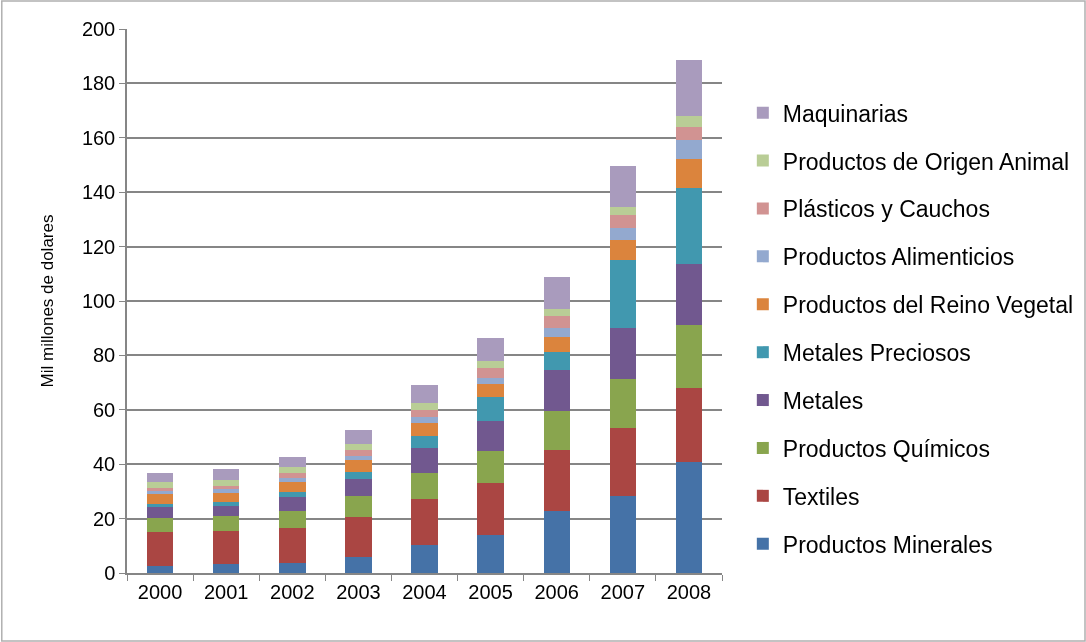 Image resolution: width=1086 pixels, height=642 pixels. Describe the element at coordinates (926, 161) in the screenshot. I see `legend-label: Productos de Origen Animal` at that location.